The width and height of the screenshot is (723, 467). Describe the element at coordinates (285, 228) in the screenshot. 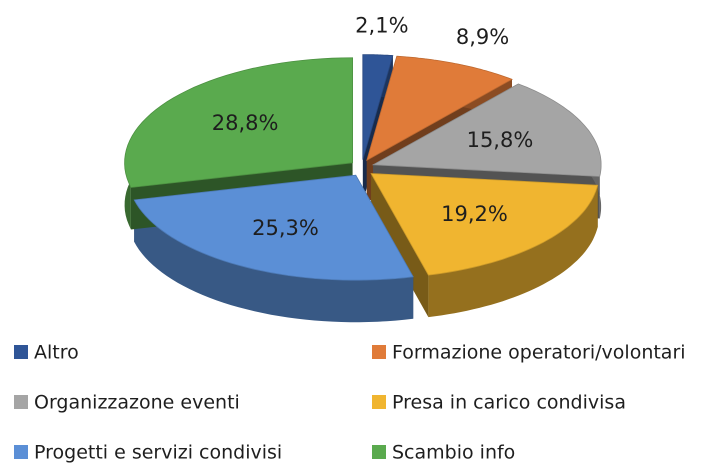

I see `data-label: 25,3%` at that location.